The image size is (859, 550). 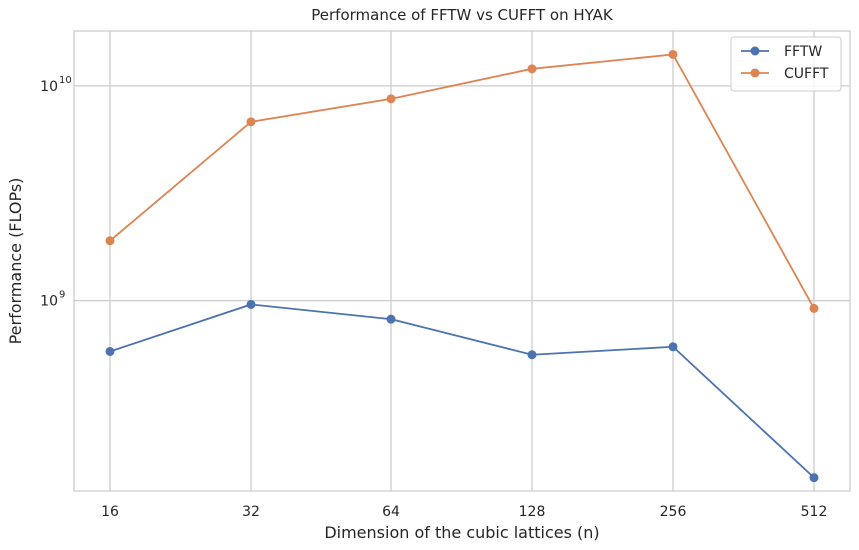 What do you see at coordinates (803, 52) in the screenshot?
I see `legend-label: FFTW` at bounding box center [803, 52].